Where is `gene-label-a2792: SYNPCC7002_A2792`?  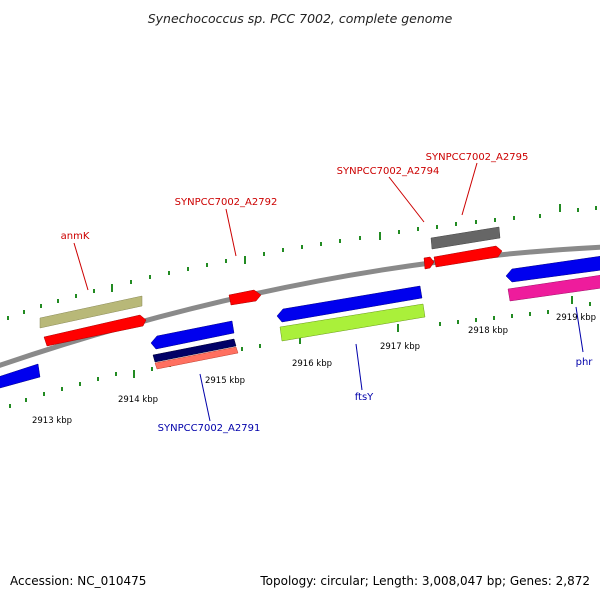
gene-label-a2792: SYNPCC7002_A2792 is located at coordinates (226, 202).